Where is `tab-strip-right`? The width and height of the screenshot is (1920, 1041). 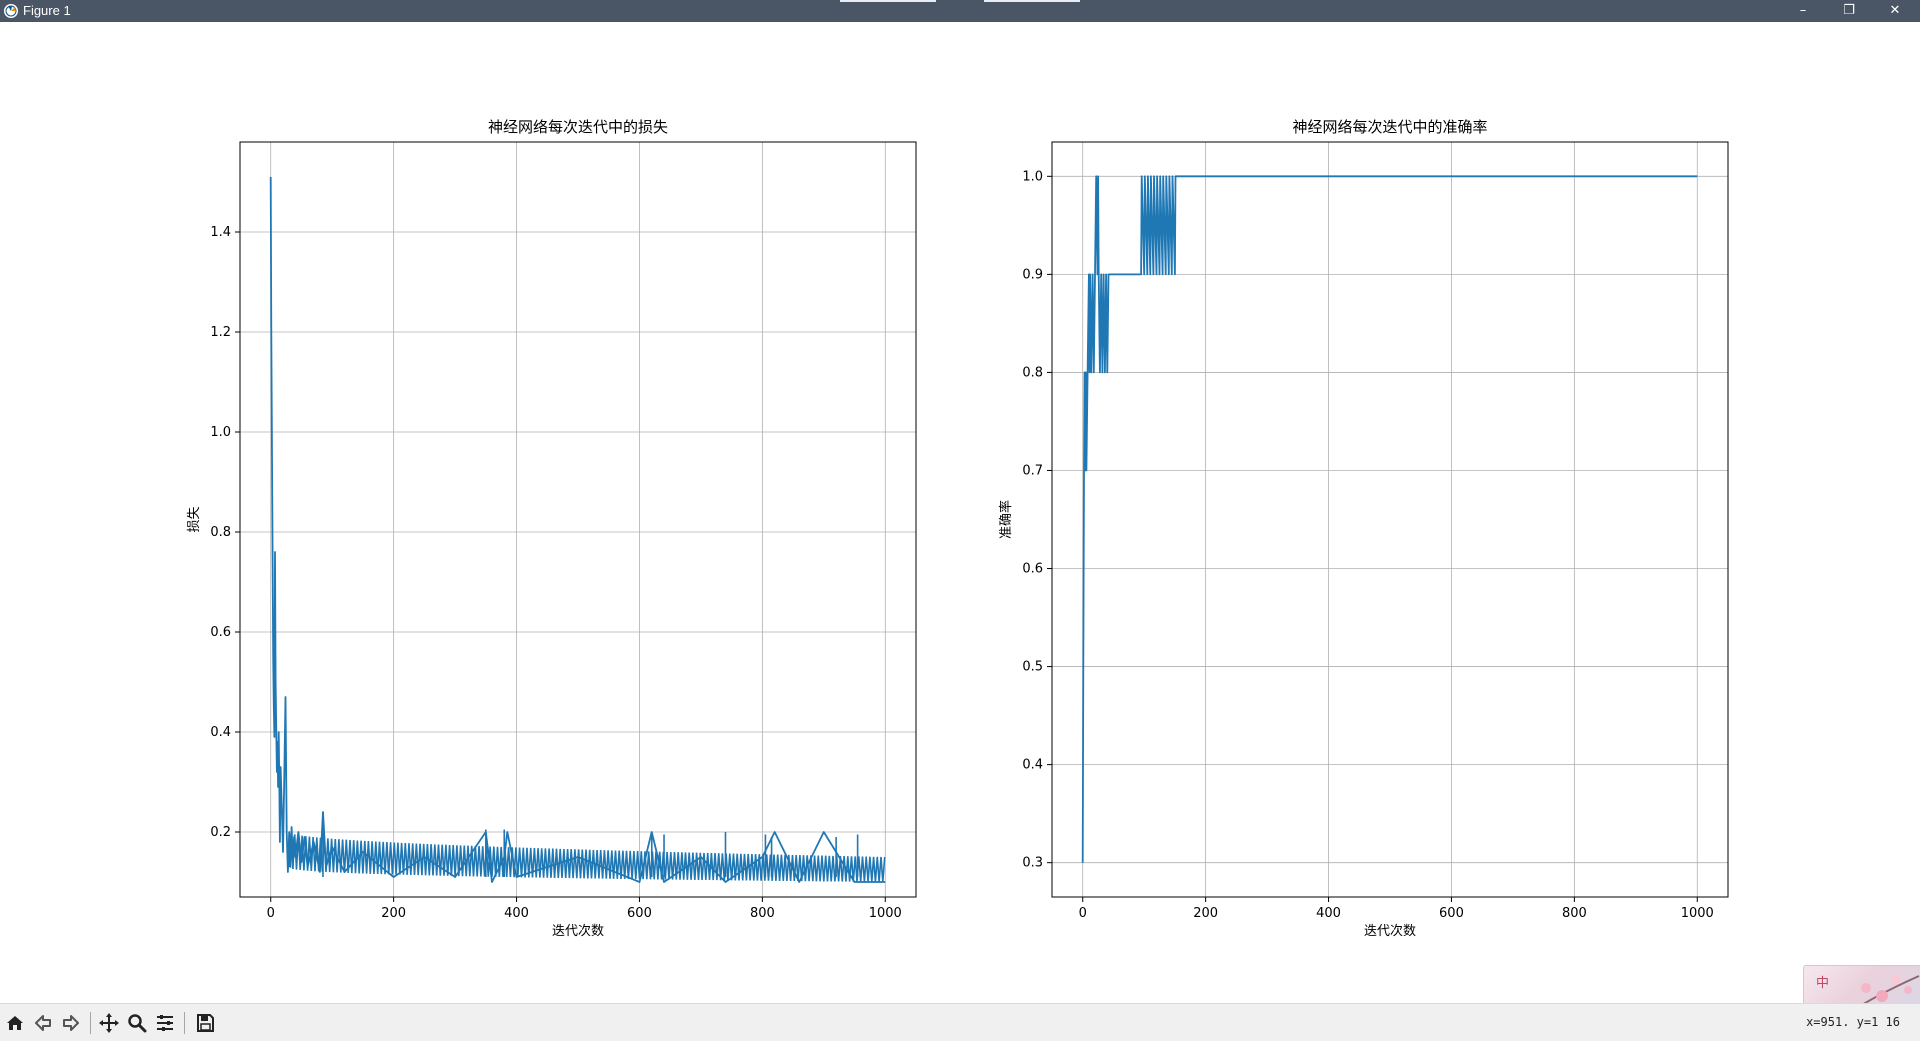
tab-strip-right is located at coordinates (1032, 1).